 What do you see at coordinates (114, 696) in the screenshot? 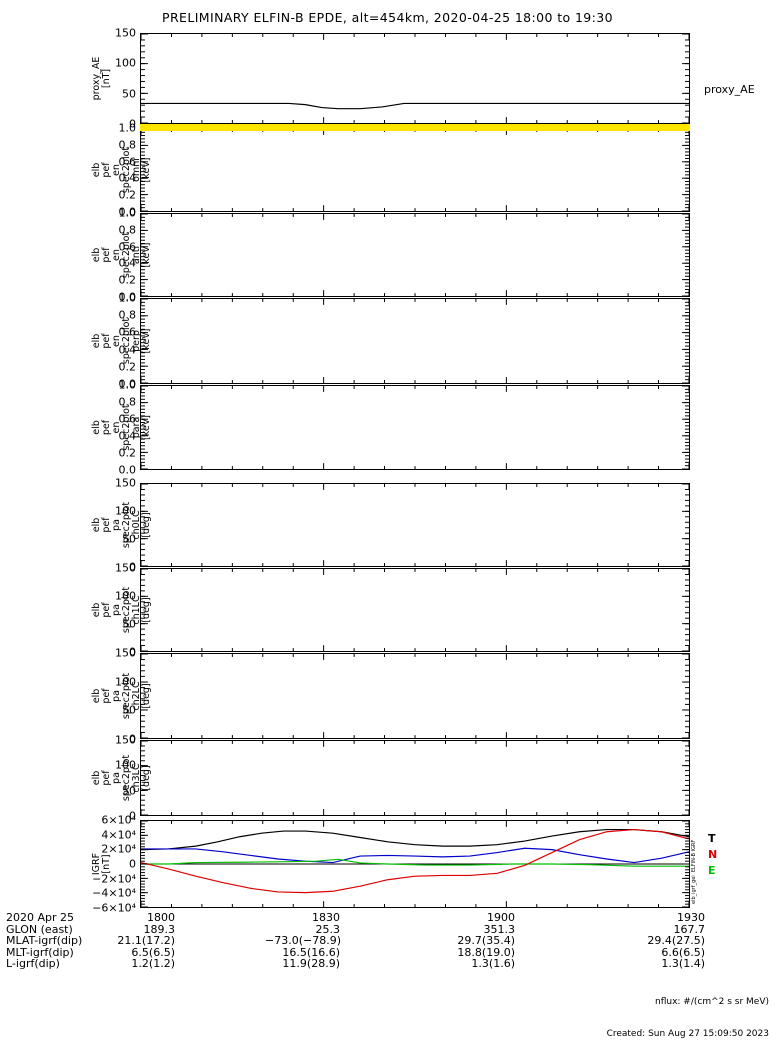
I see `y-tick-labels-pa-ch2lc: 150 100 50 0` at bounding box center [114, 696].